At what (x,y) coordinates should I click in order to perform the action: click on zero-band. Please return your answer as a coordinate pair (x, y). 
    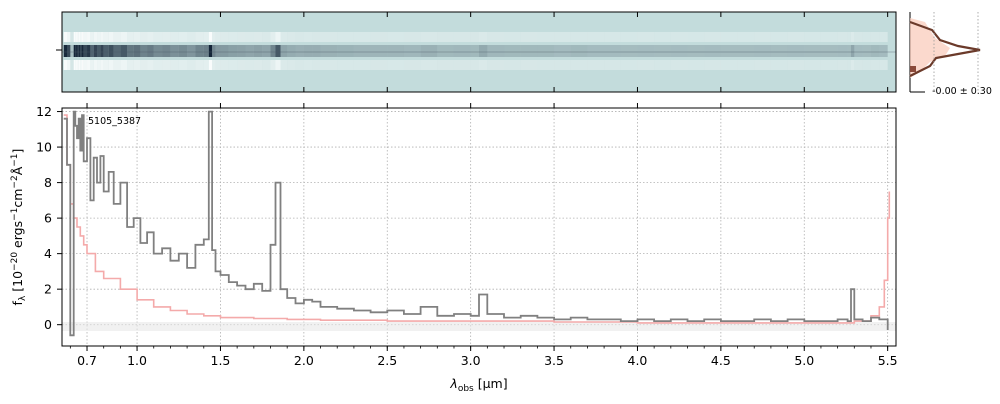
    Looking at the image, I should click on (479, 326).